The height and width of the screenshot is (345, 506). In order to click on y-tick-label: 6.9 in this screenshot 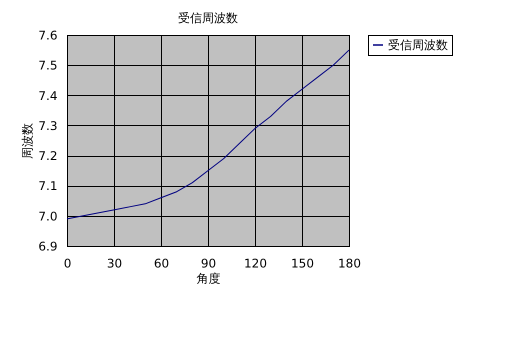, I will do `click(48, 247)`.